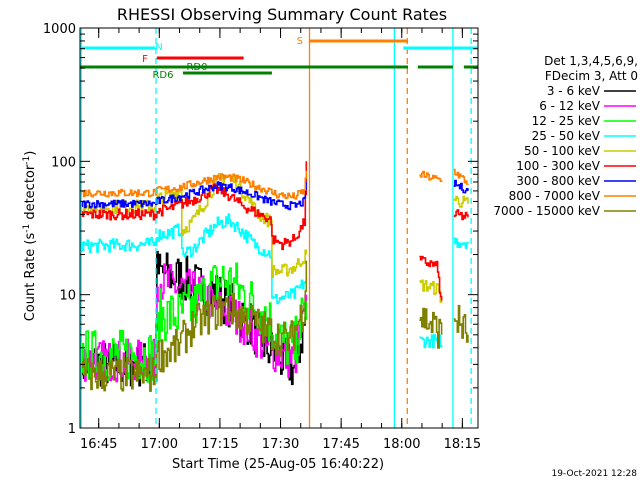  I want to click on timestamp: 19-Oct-2021 12:28, so click(595, 474).